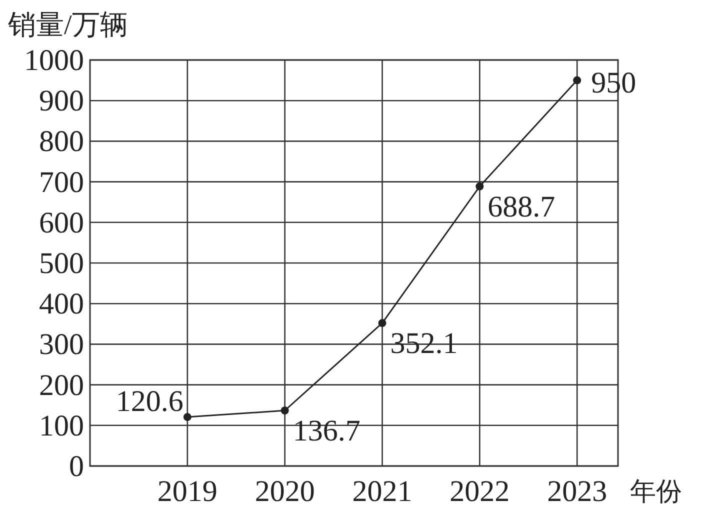  I want to click on x-tick-label: 2022, so click(480, 491).